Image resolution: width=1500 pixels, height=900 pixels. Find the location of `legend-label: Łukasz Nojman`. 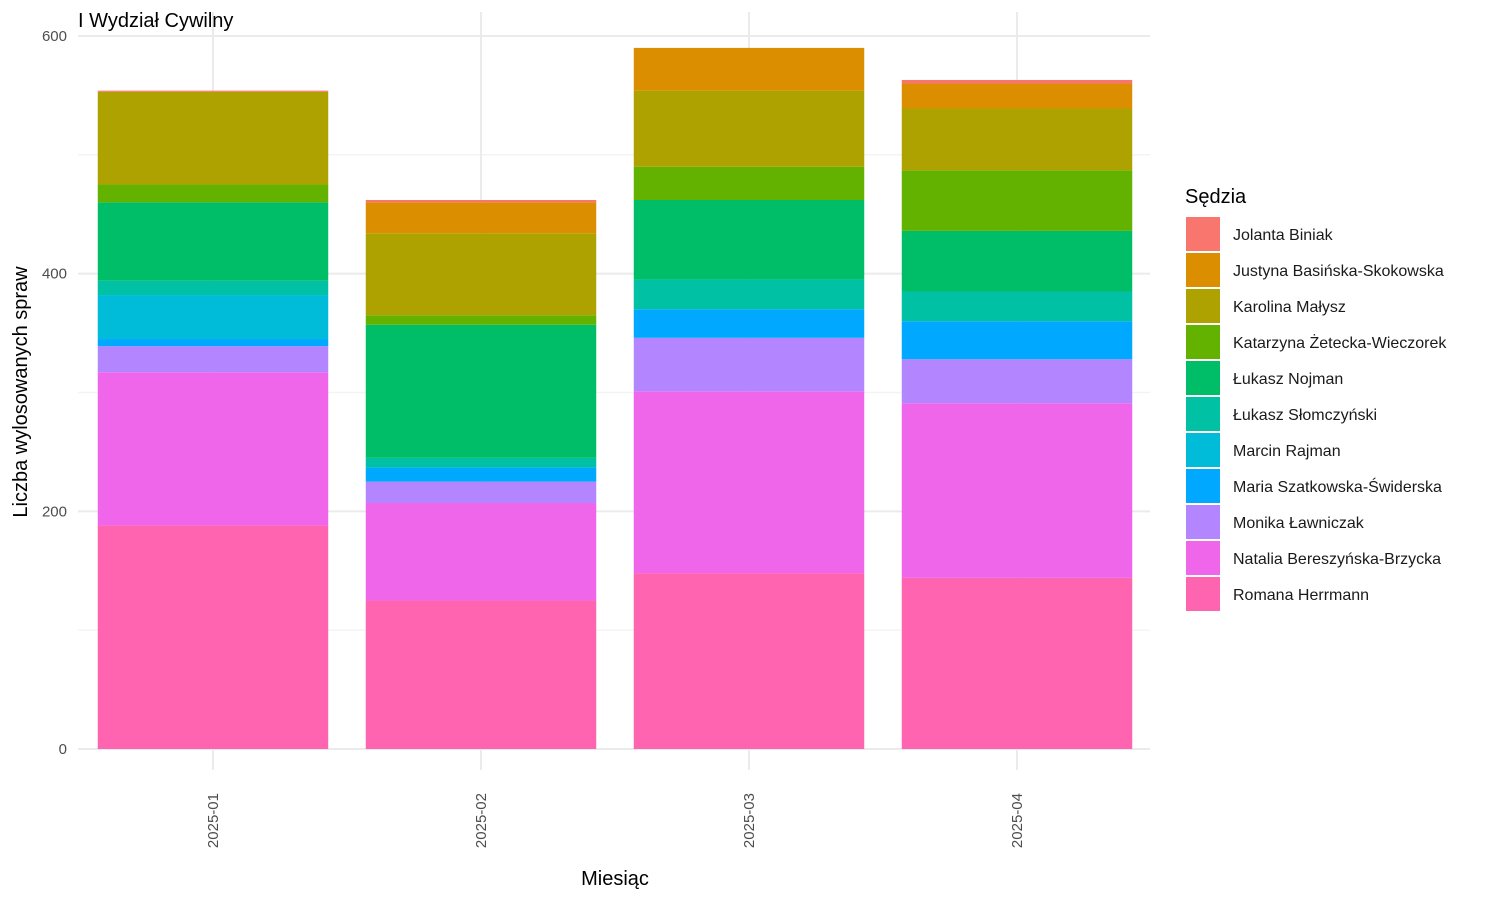

legend-label: Łukasz Nojman is located at coordinates (1288, 379).